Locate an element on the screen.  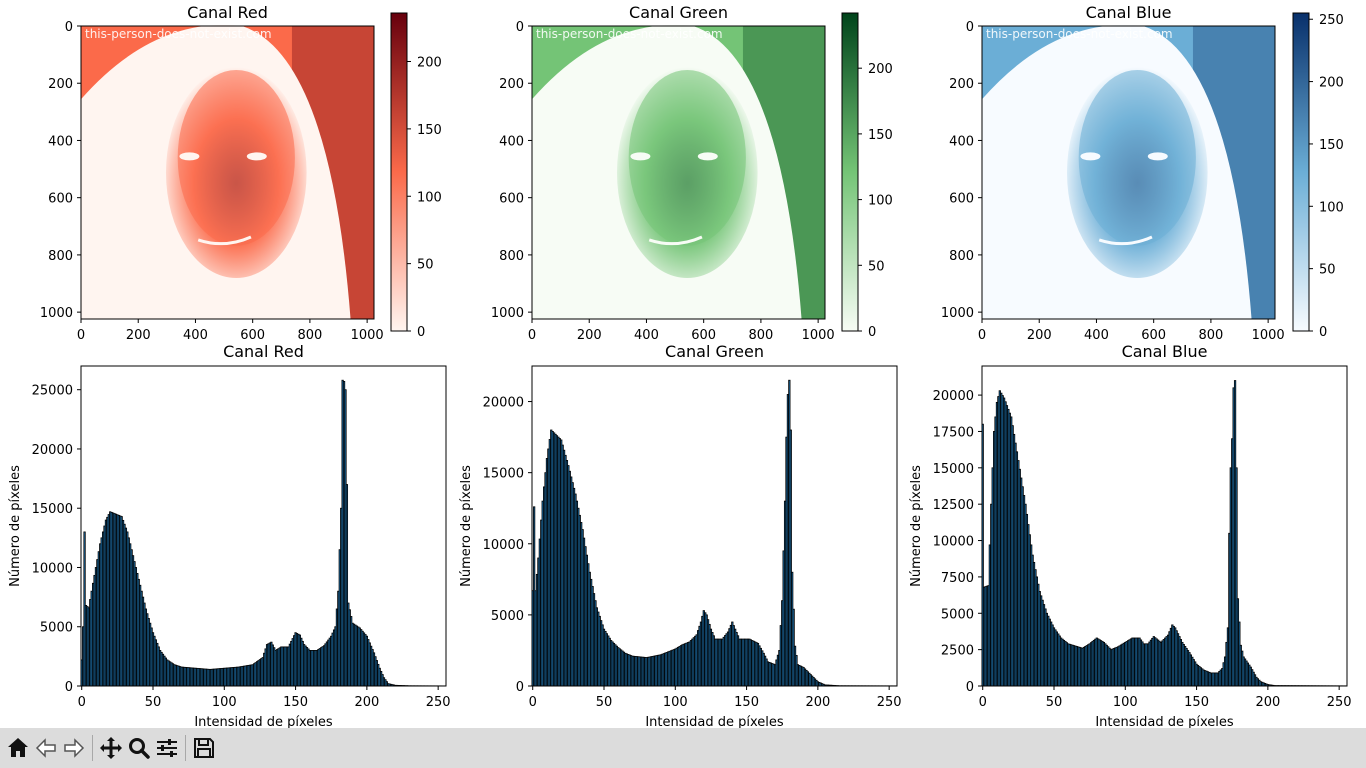
back-button is located at coordinates (46, 748).